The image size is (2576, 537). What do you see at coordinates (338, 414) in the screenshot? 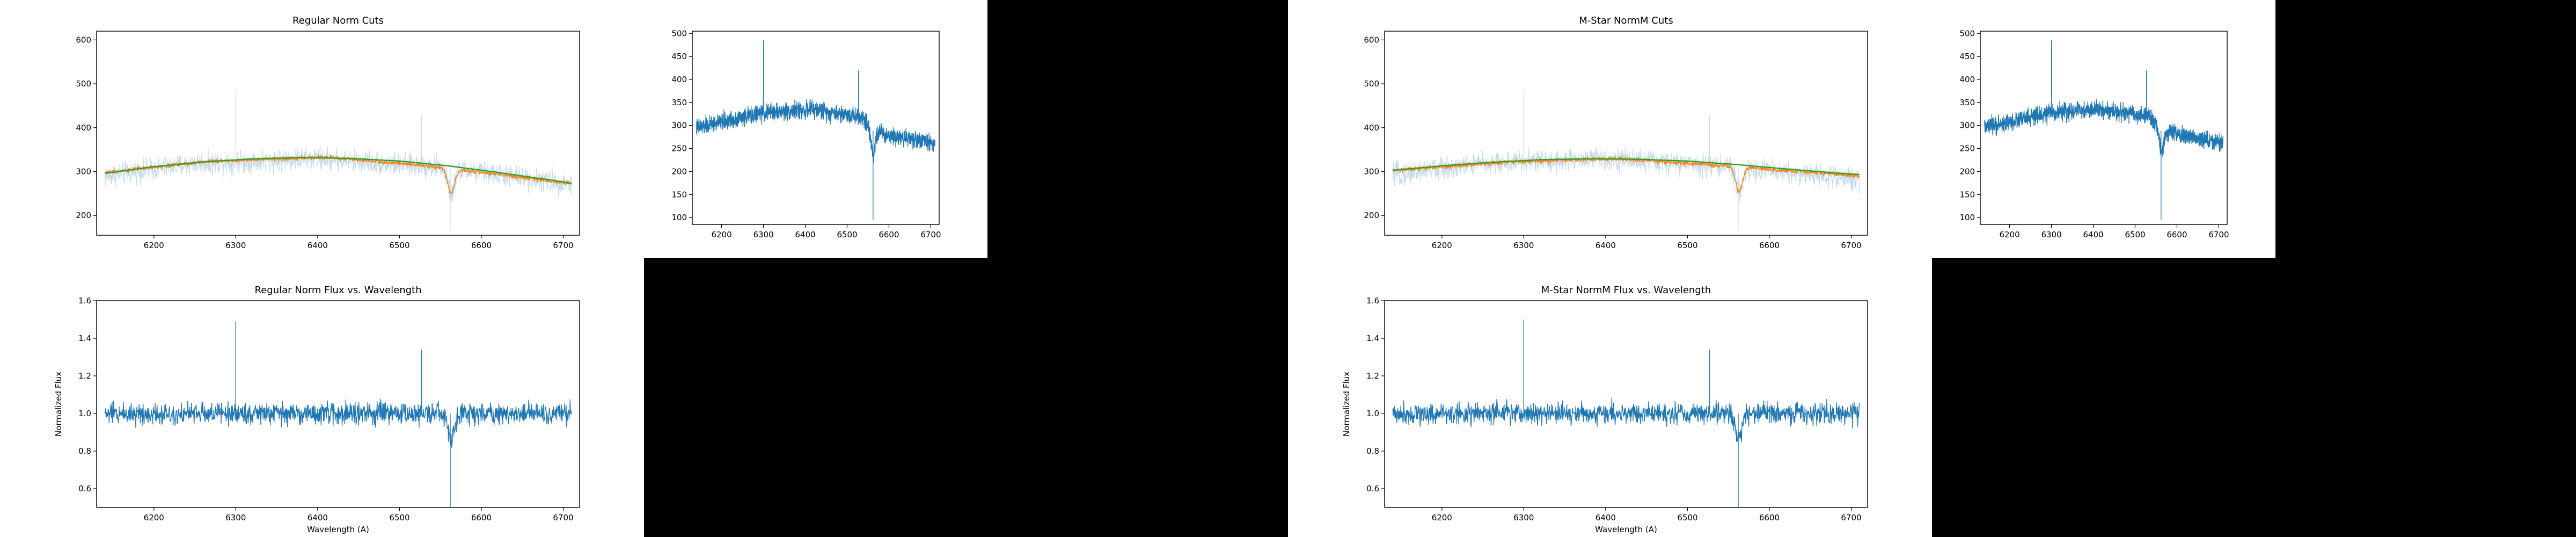
I see `regular-flux-series-spectrum` at bounding box center [338, 414].